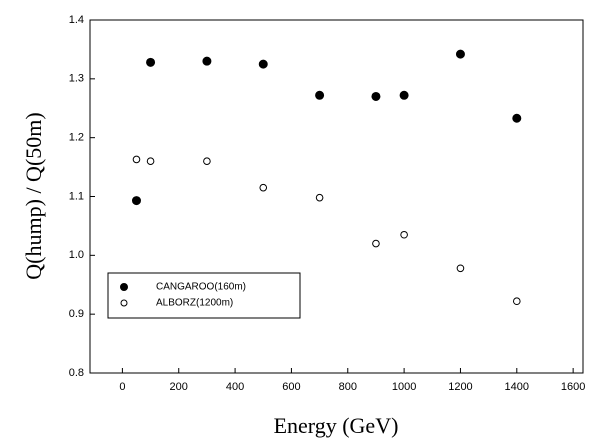  I want to click on legend-box, so click(204, 295).